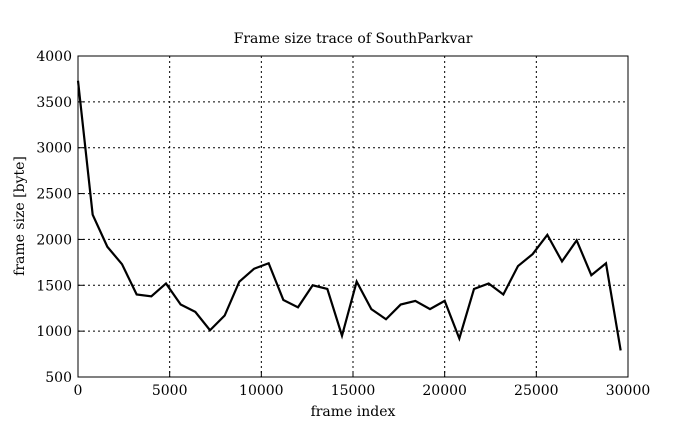 The image size is (695, 434). Describe the element at coordinates (261, 391) in the screenshot. I see `x-tick-label: 10000` at that location.